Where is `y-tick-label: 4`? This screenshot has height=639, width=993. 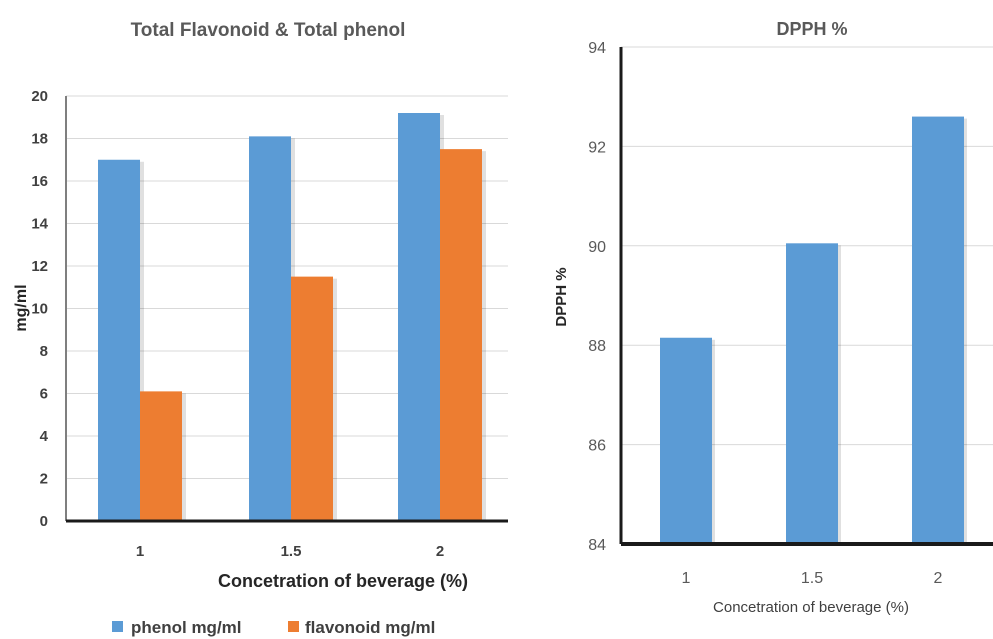 y-tick-label: 4 is located at coordinates (44, 436).